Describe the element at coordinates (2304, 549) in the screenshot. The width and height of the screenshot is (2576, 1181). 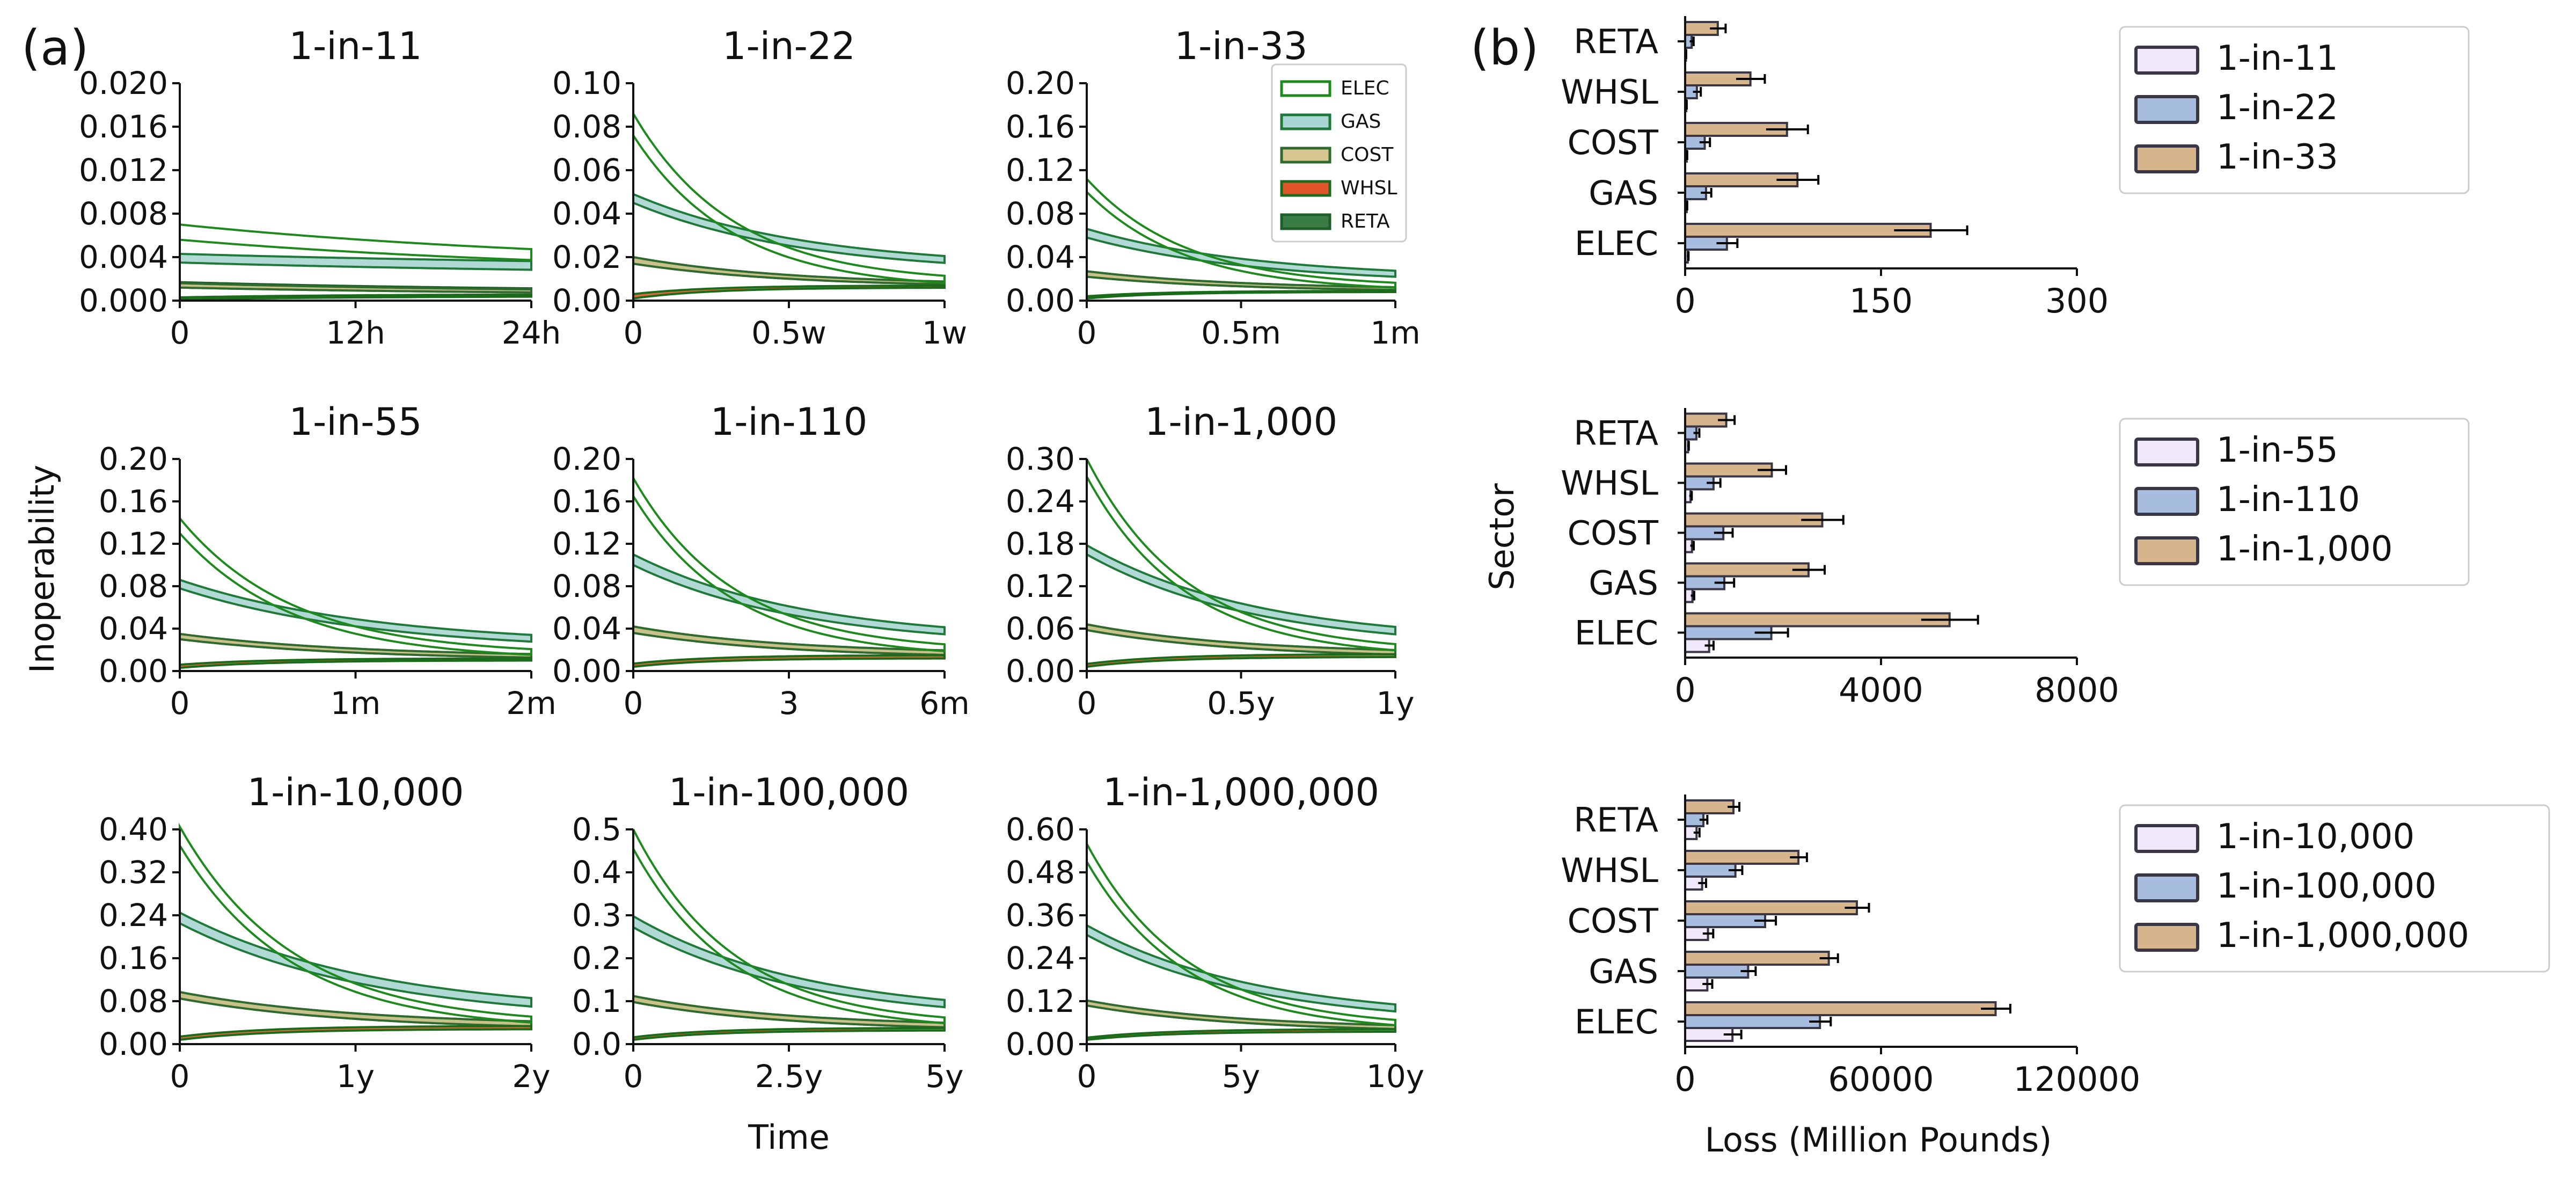
I see `legend-label: 1-in-1,000` at that location.